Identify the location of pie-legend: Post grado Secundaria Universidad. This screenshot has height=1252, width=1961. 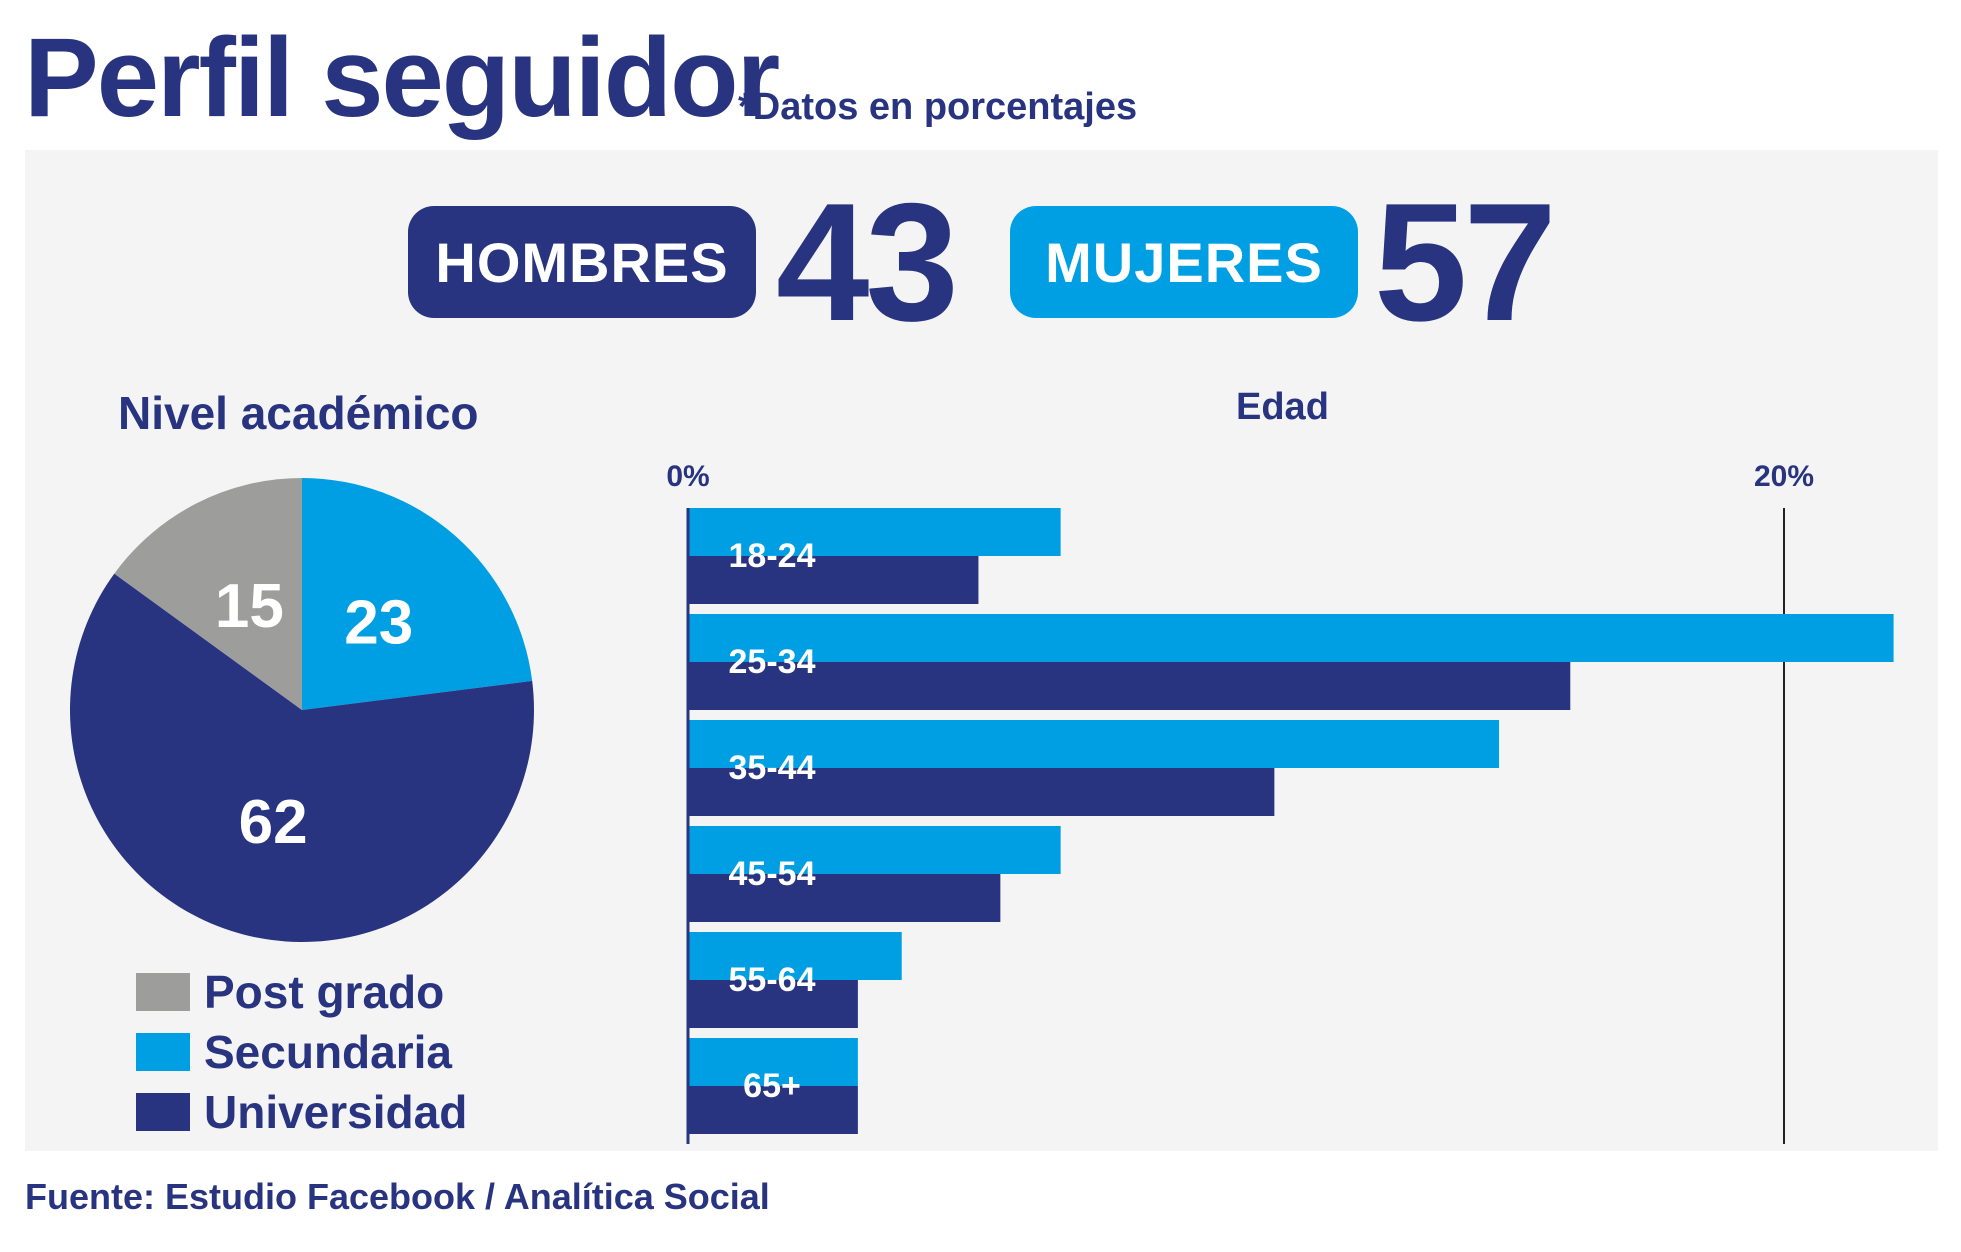
(301, 1052).